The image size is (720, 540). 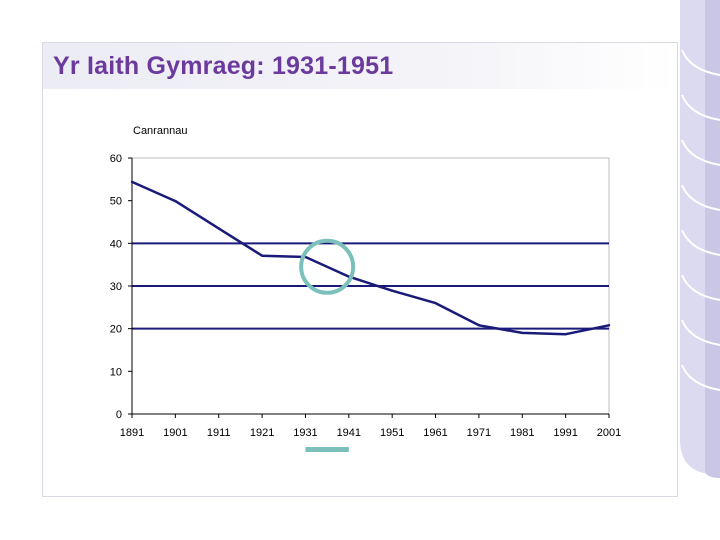 I want to click on highlight-bar, so click(x=327, y=449).